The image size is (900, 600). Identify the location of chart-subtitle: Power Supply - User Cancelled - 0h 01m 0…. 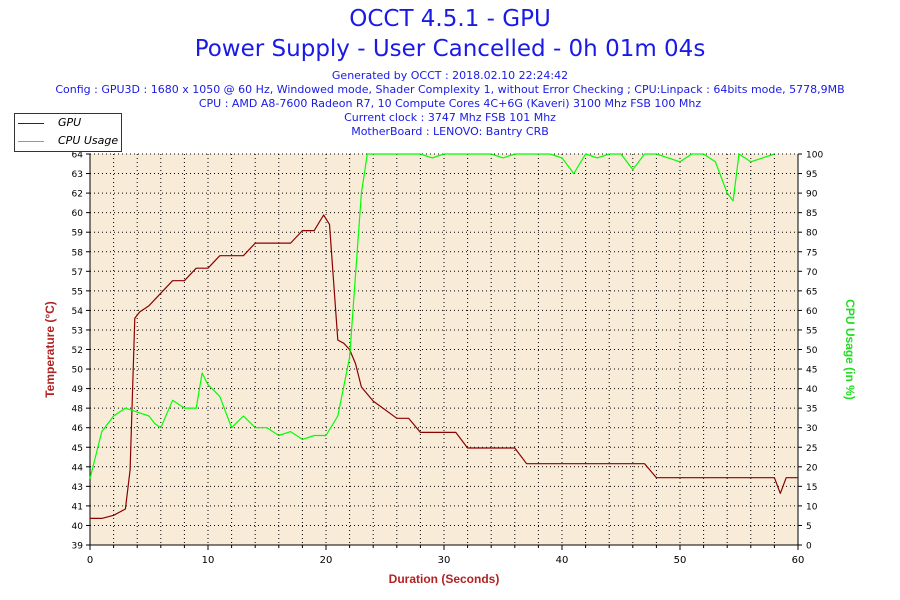
(450, 49).